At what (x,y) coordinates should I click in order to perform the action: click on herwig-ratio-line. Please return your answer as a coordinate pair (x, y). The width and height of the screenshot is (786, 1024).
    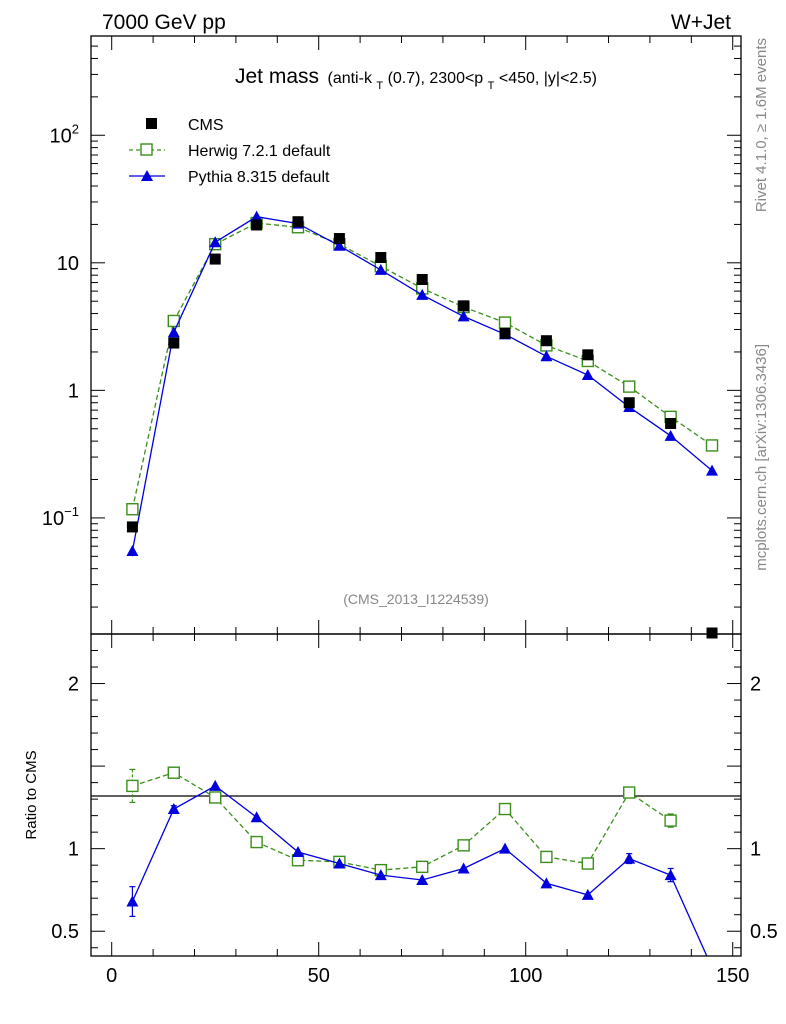
    Looking at the image, I should click on (401, 821).